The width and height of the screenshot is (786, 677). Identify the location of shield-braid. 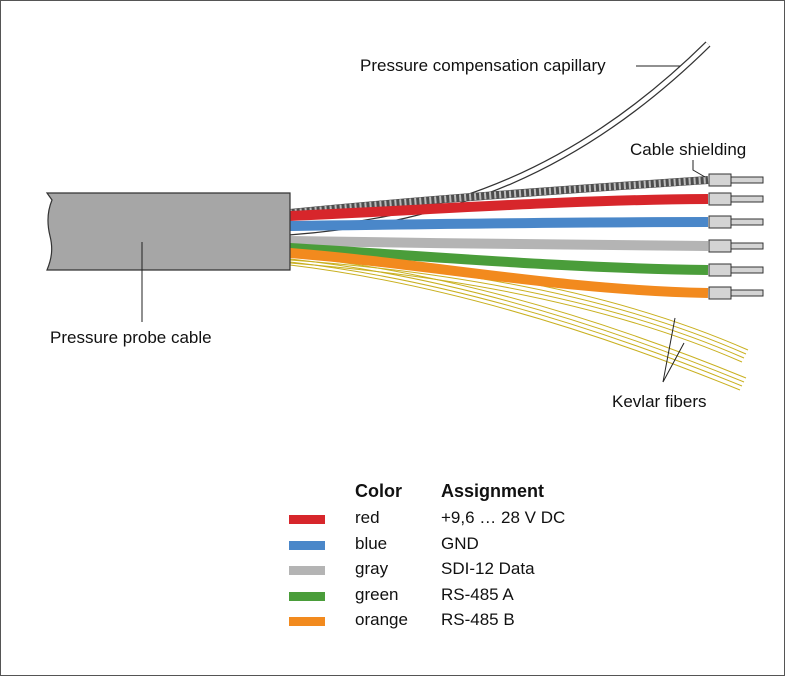
(499, 196).